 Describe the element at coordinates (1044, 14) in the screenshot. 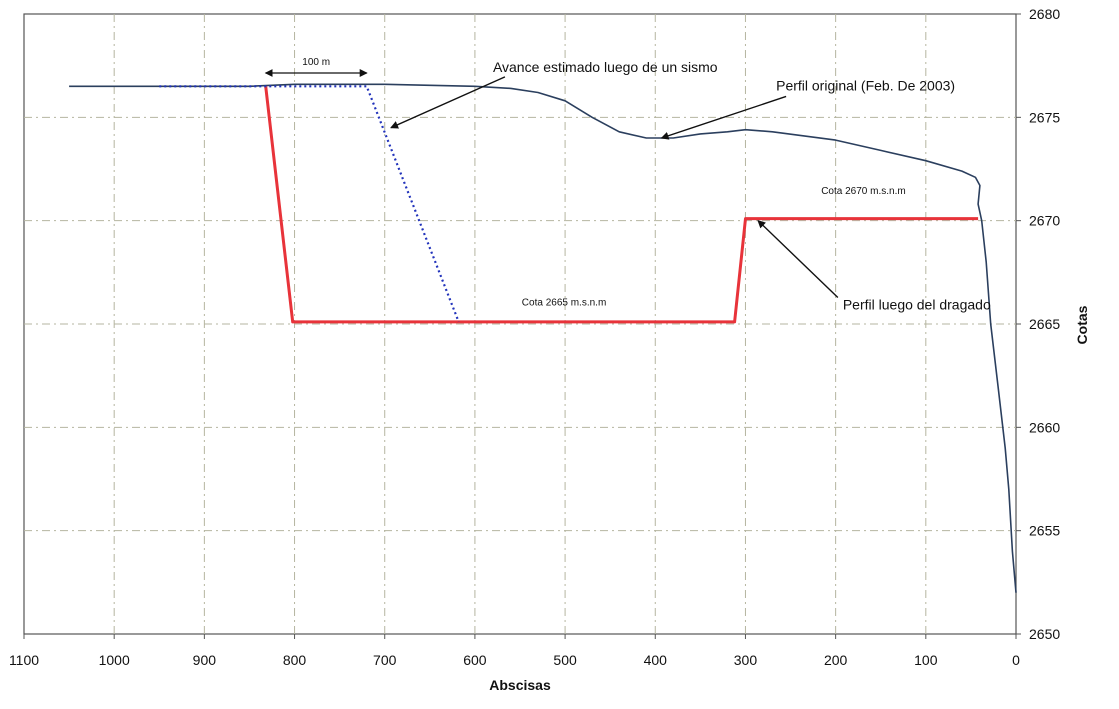

I see `y-tick-label: 2680` at that location.